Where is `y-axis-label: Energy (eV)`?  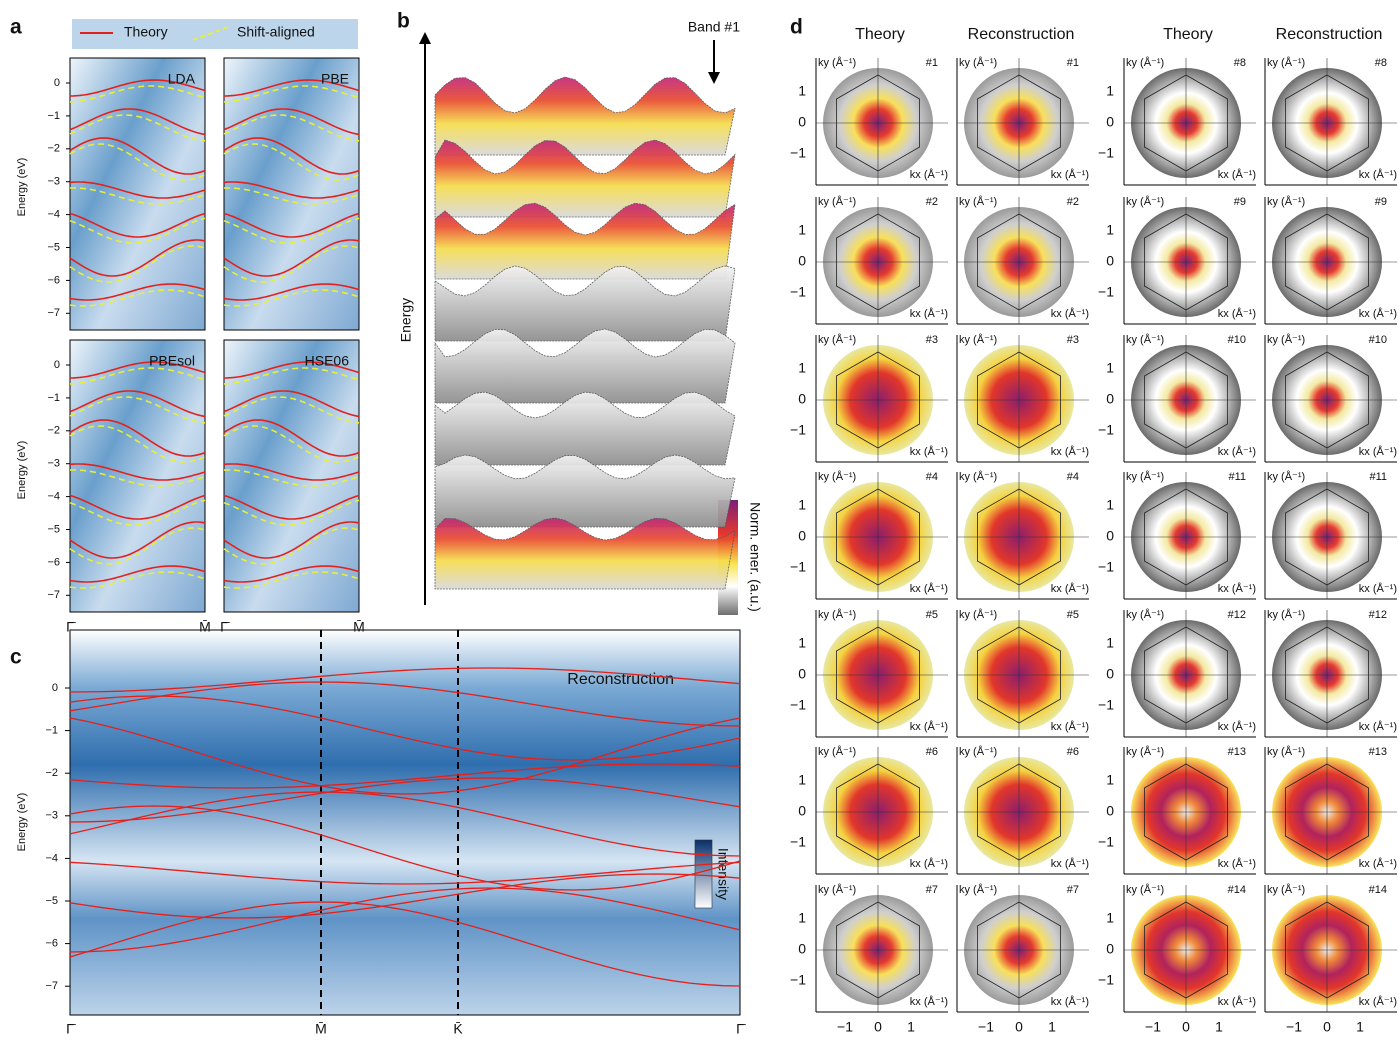 y-axis-label: Energy (eV) is located at coordinates (22, 822).